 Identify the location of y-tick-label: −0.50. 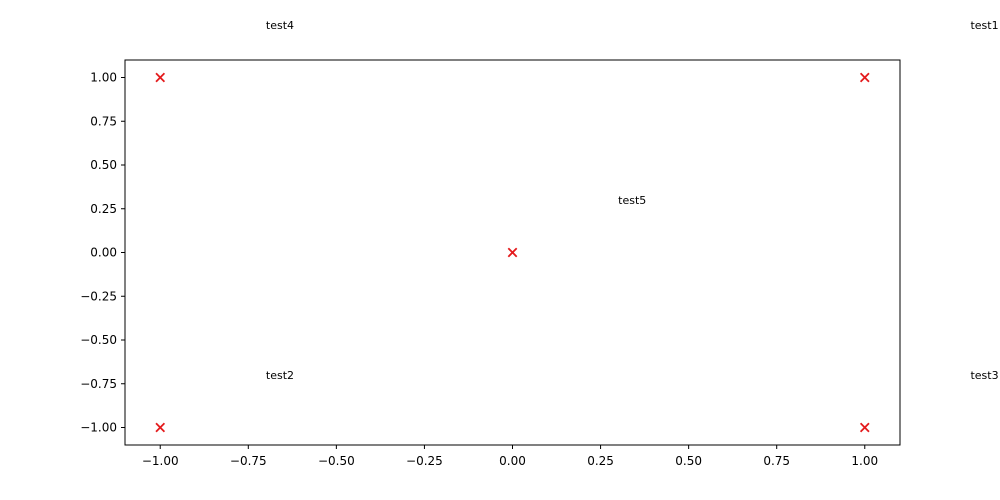
(98, 340).